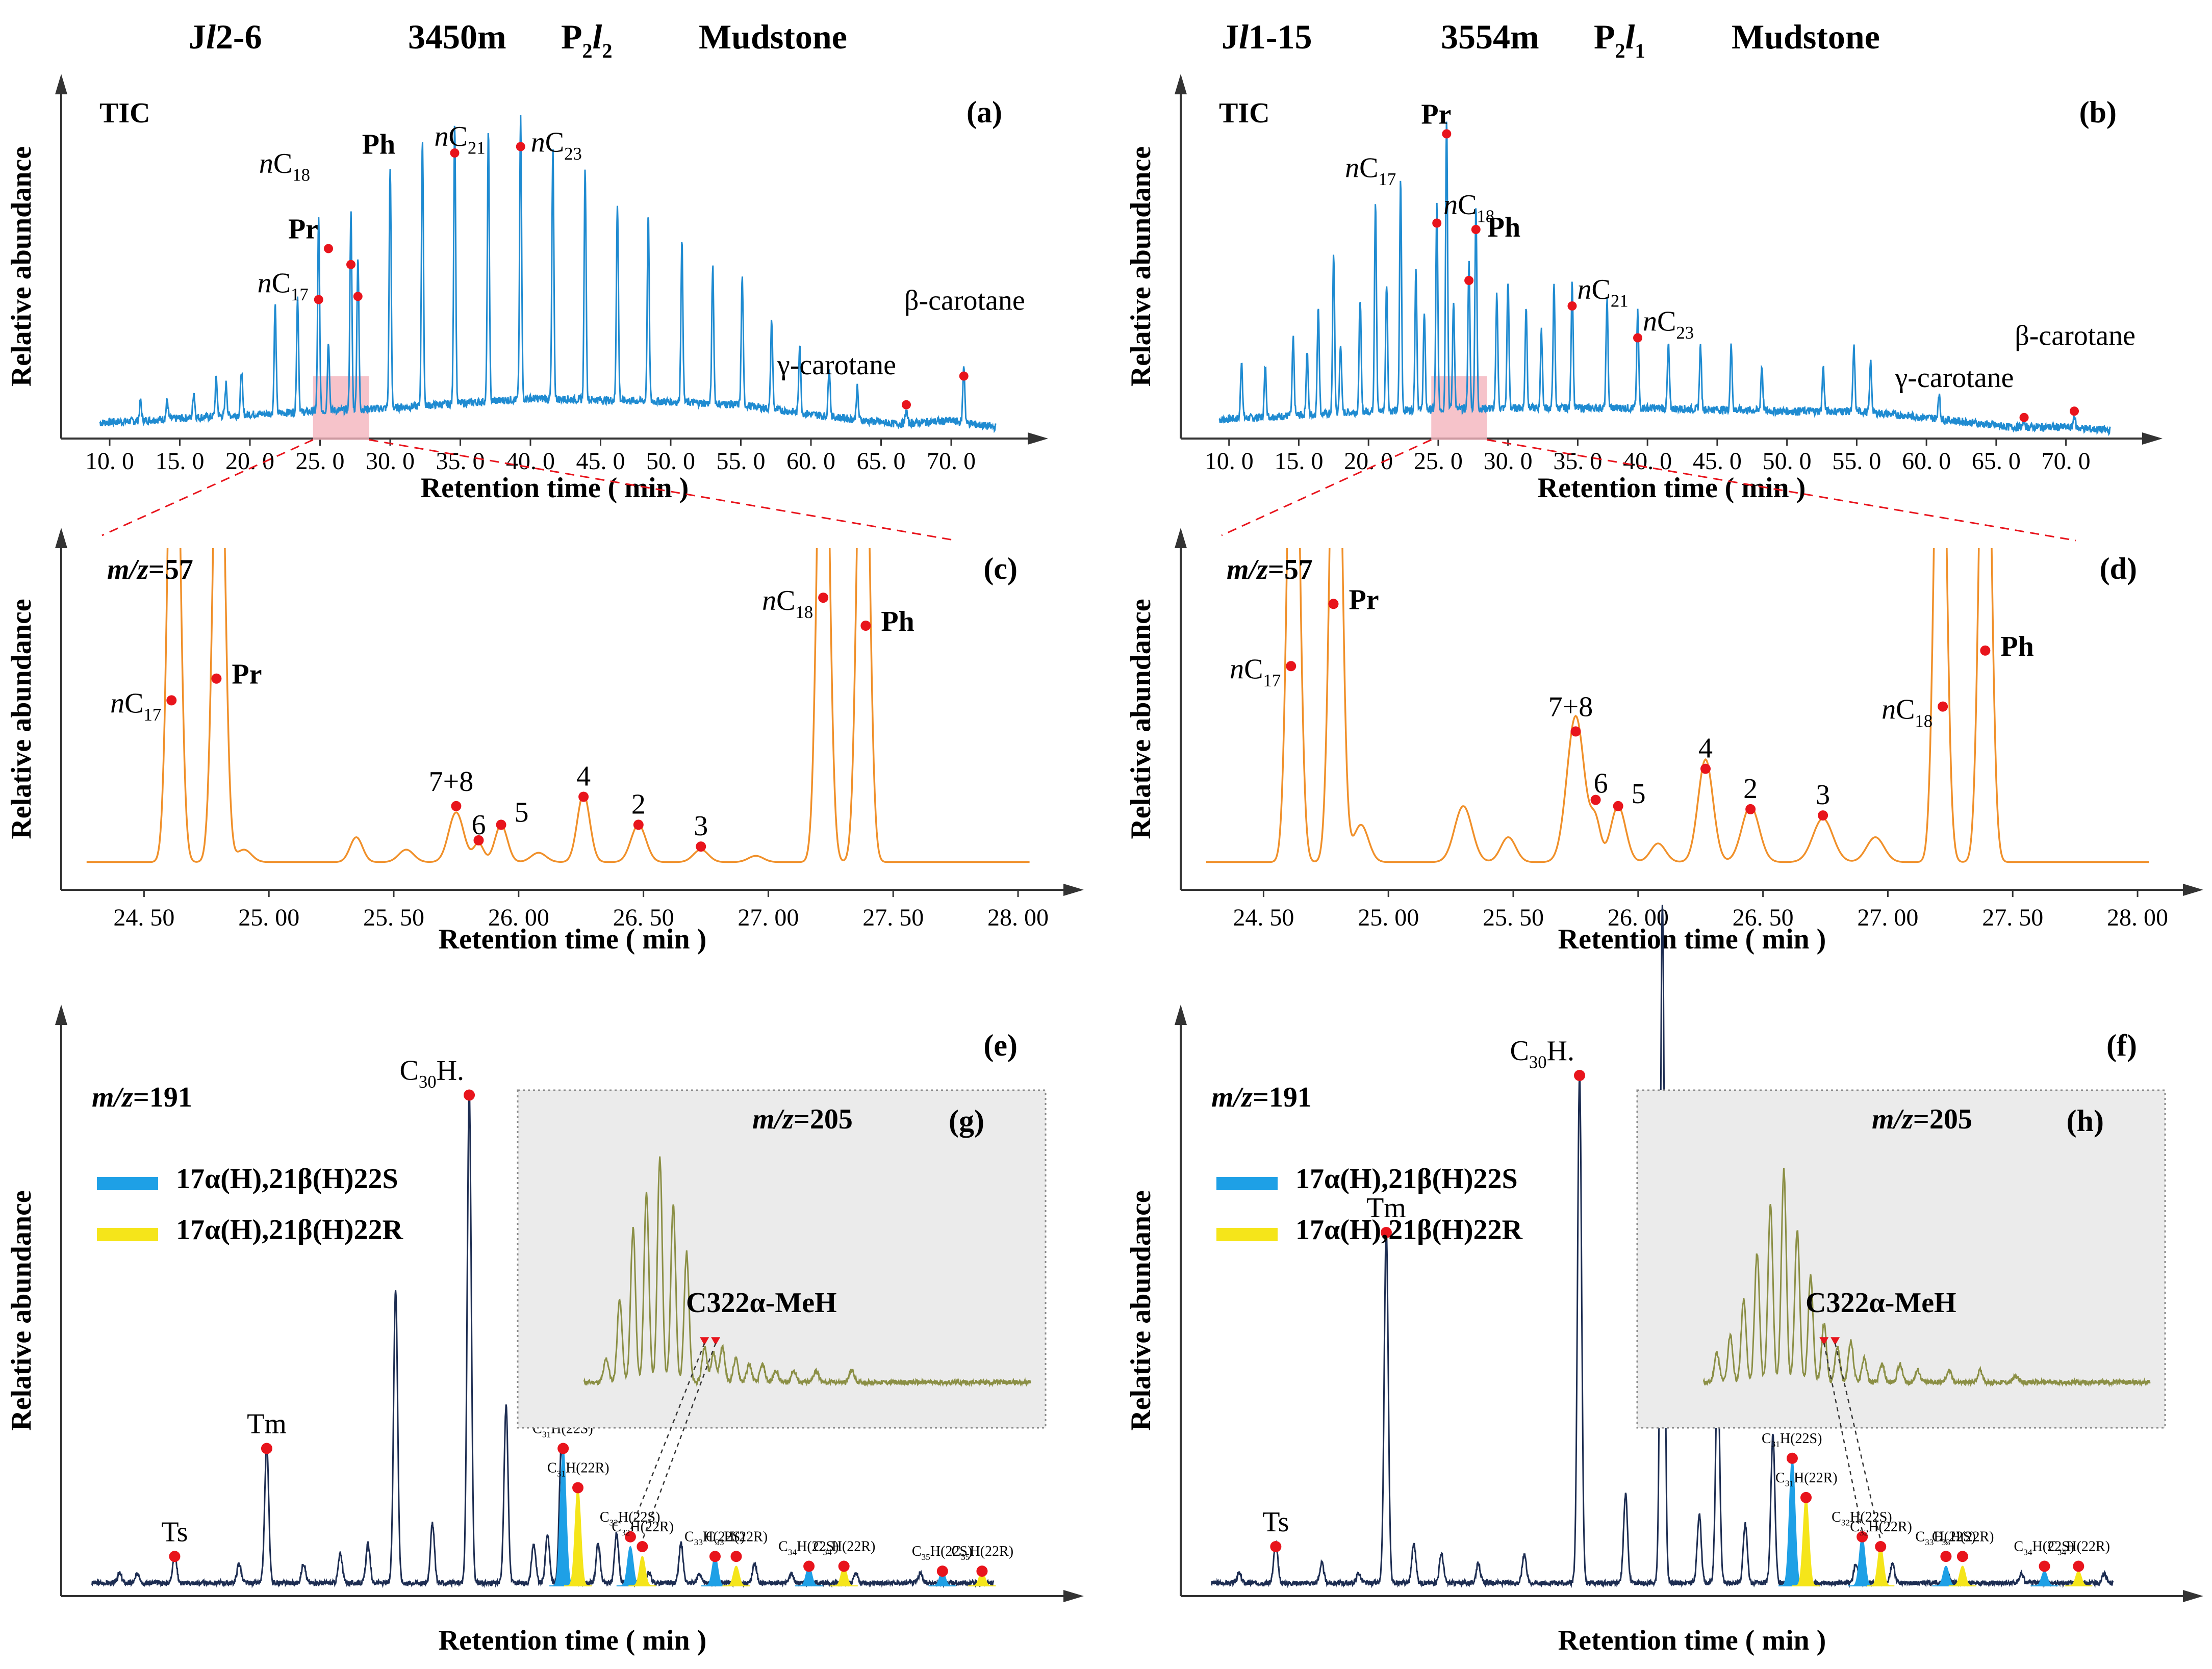  What do you see at coordinates (1750, 789) in the screenshot?
I see `panel-d-label-6: 2` at bounding box center [1750, 789].